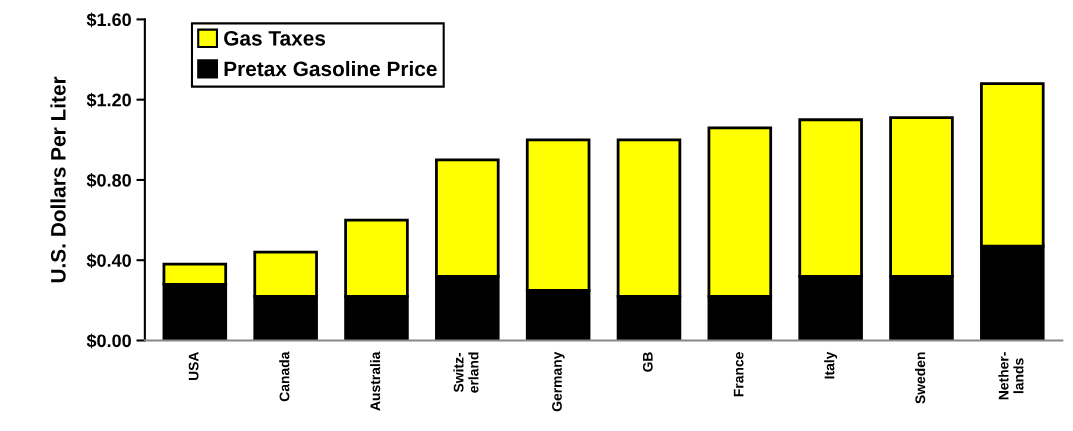  I want to click on legend-label: Gas Taxes, so click(275, 38).